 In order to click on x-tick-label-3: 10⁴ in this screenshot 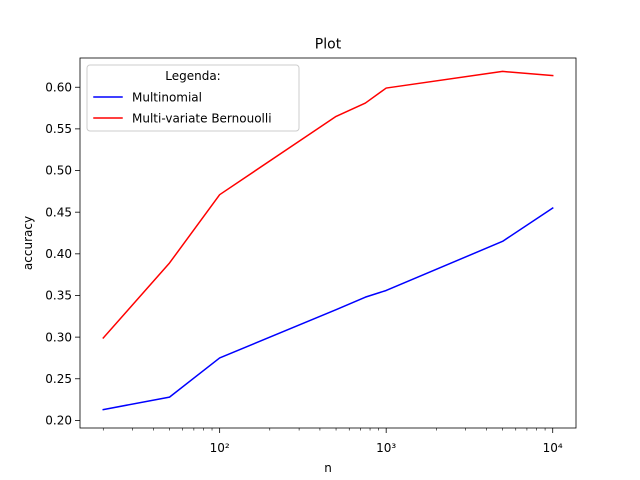, I will do `click(553, 448)`.